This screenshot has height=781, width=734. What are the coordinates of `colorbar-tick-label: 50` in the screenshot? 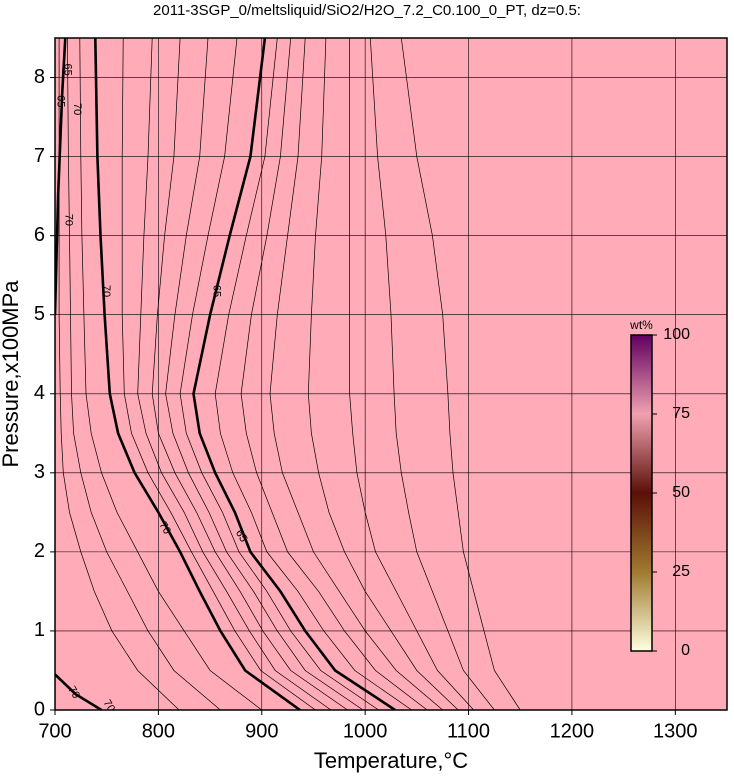 It's located at (681, 492).